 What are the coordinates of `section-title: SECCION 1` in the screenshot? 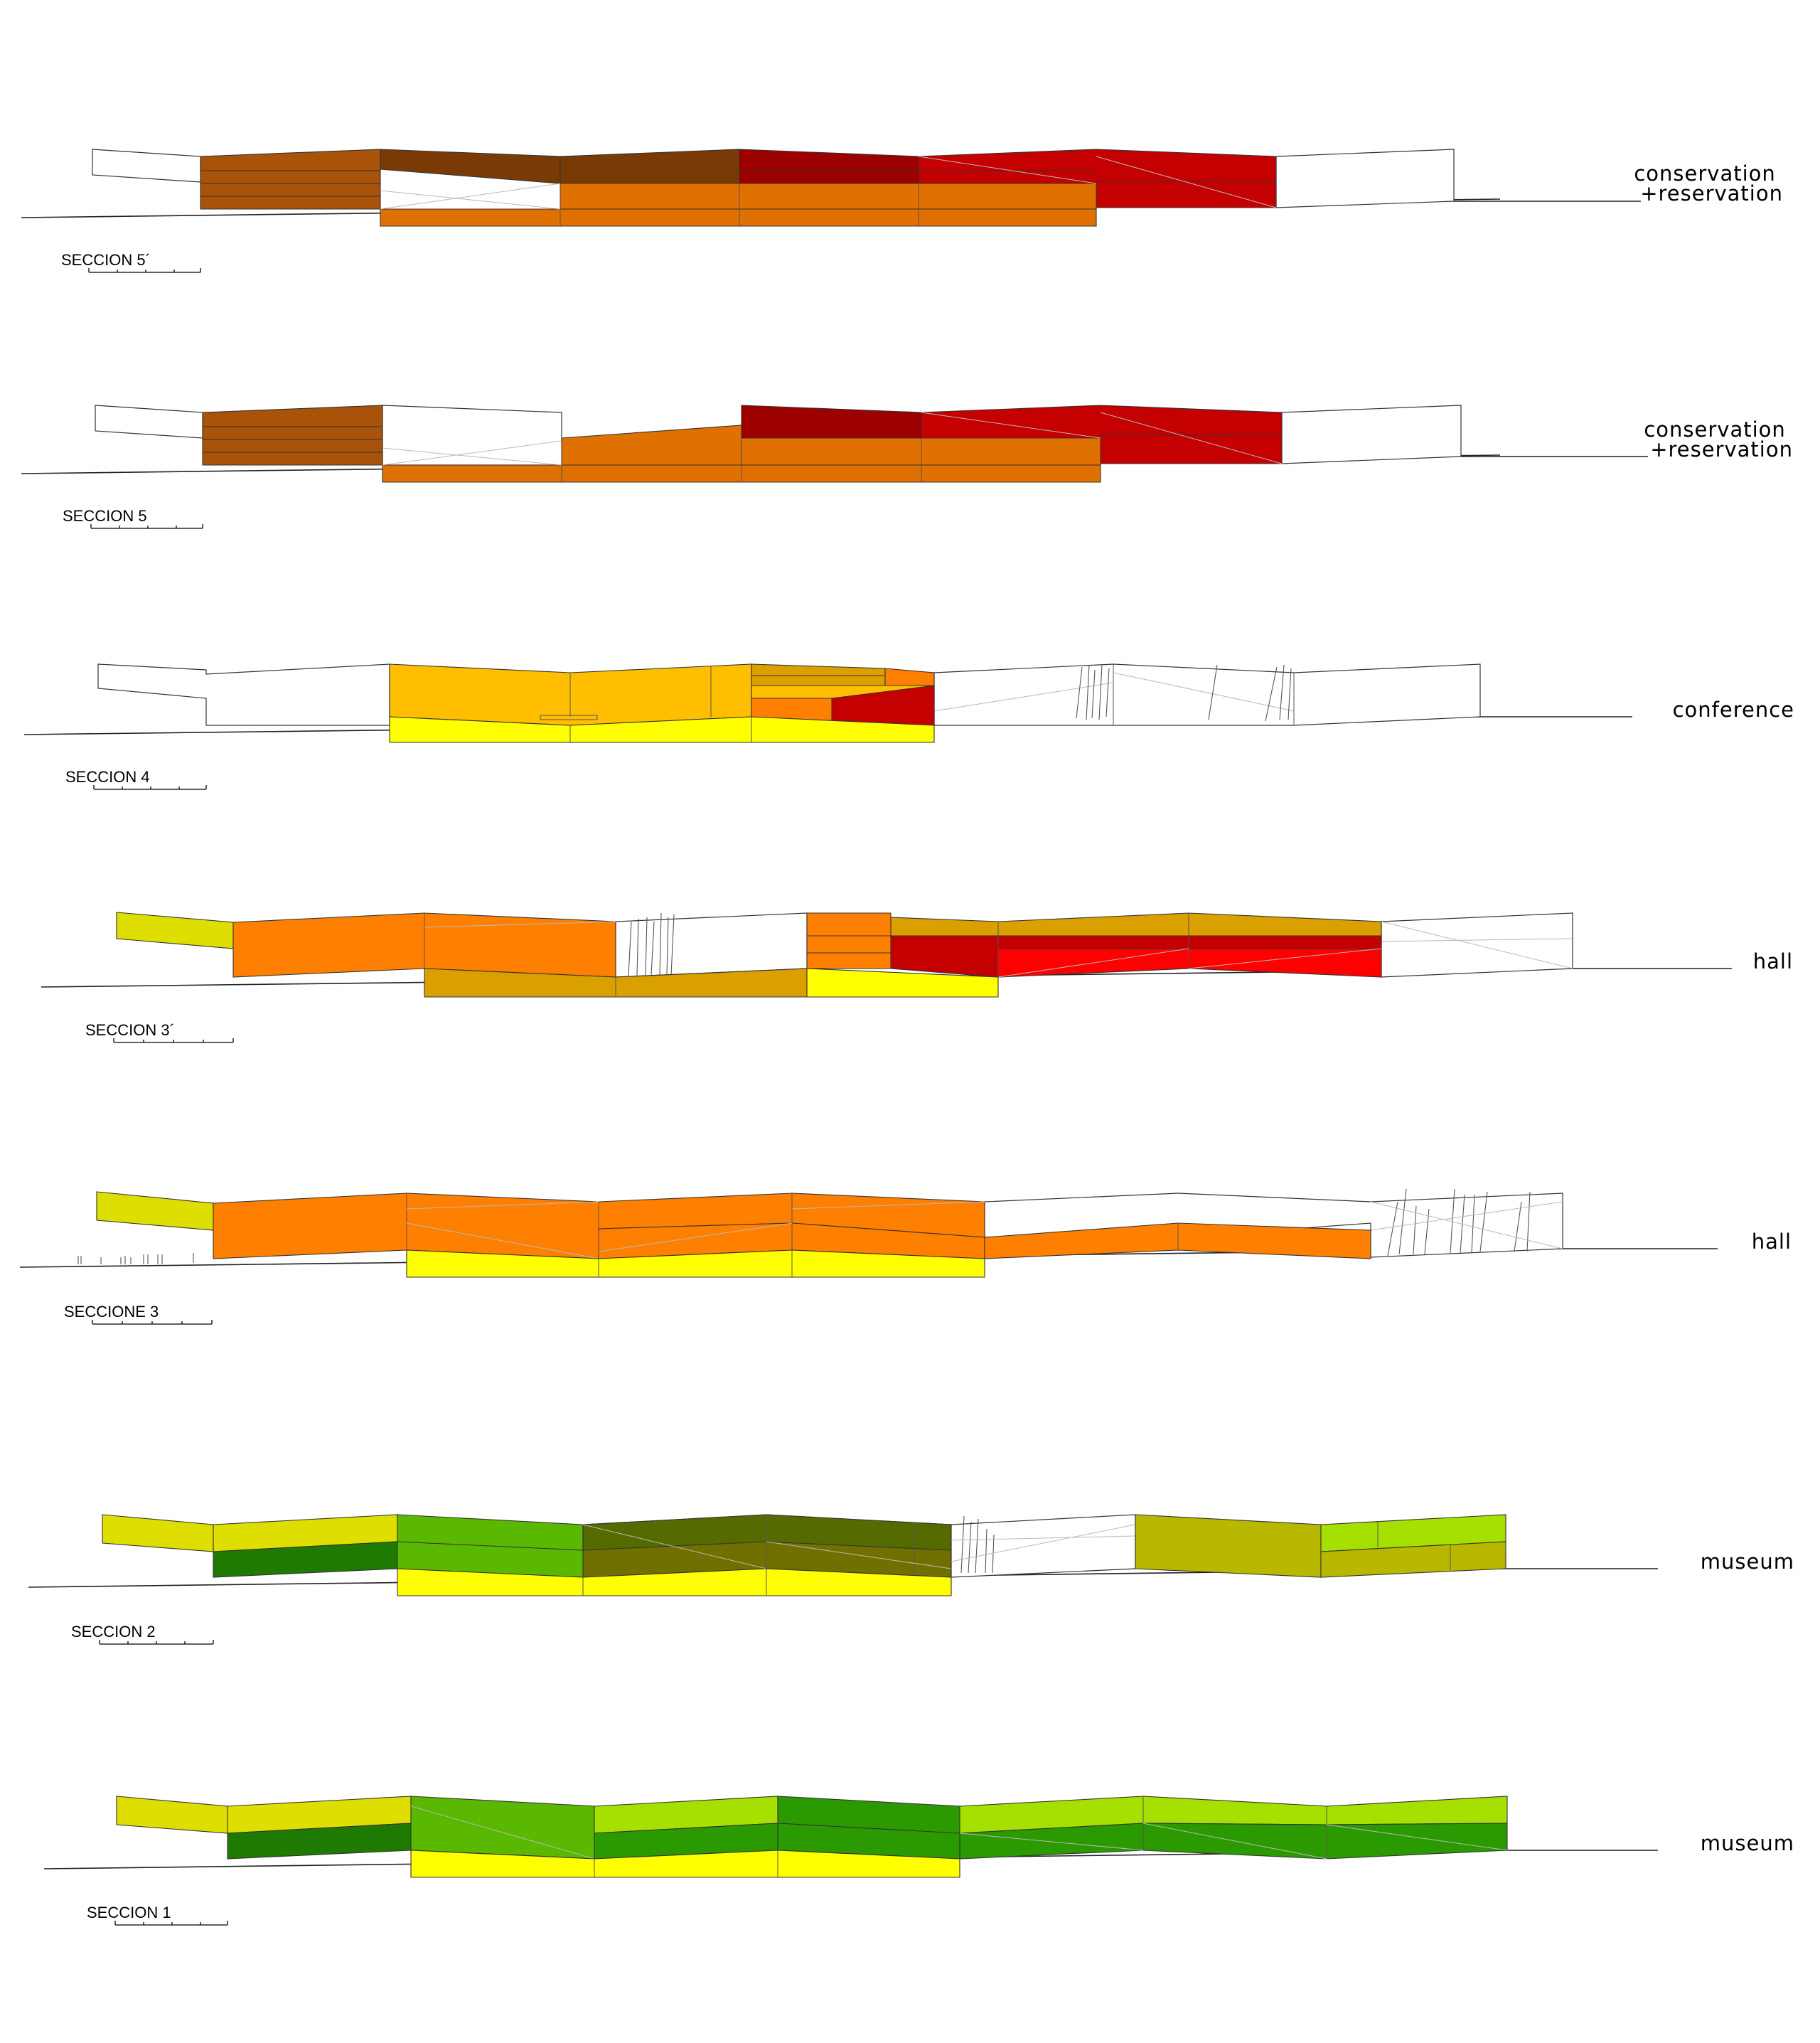 It's located at (129, 1912).